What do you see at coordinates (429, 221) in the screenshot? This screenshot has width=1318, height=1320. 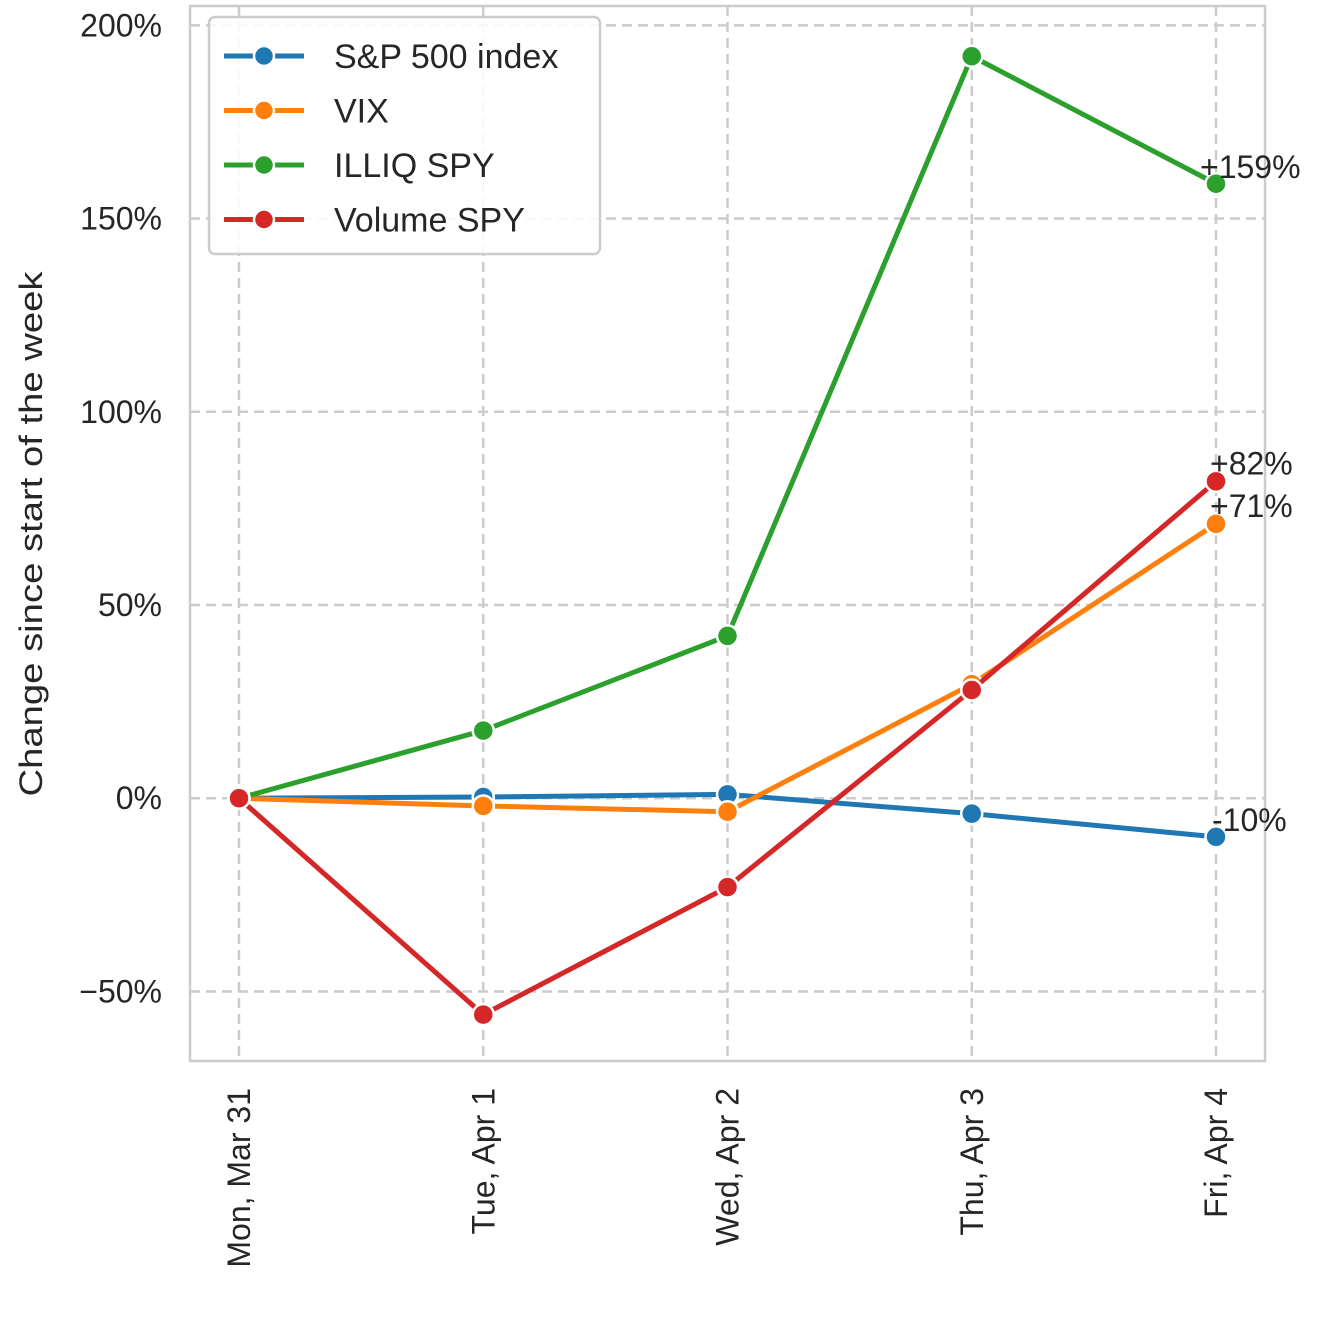 I see `legend-label: Volume SPY` at bounding box center [429, 221].